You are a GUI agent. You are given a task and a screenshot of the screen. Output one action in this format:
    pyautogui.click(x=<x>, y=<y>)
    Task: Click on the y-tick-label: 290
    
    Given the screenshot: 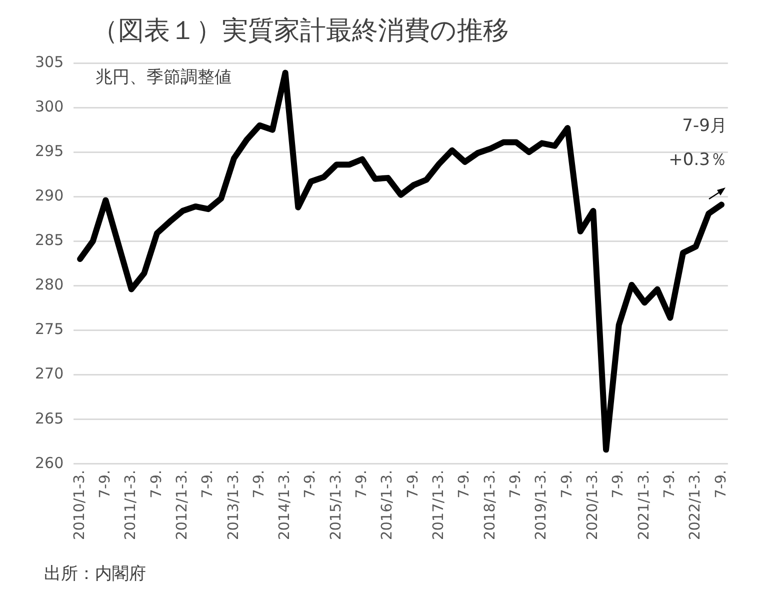 What is the action you would take?
    pyautogui.click(x=49, y=195)
    